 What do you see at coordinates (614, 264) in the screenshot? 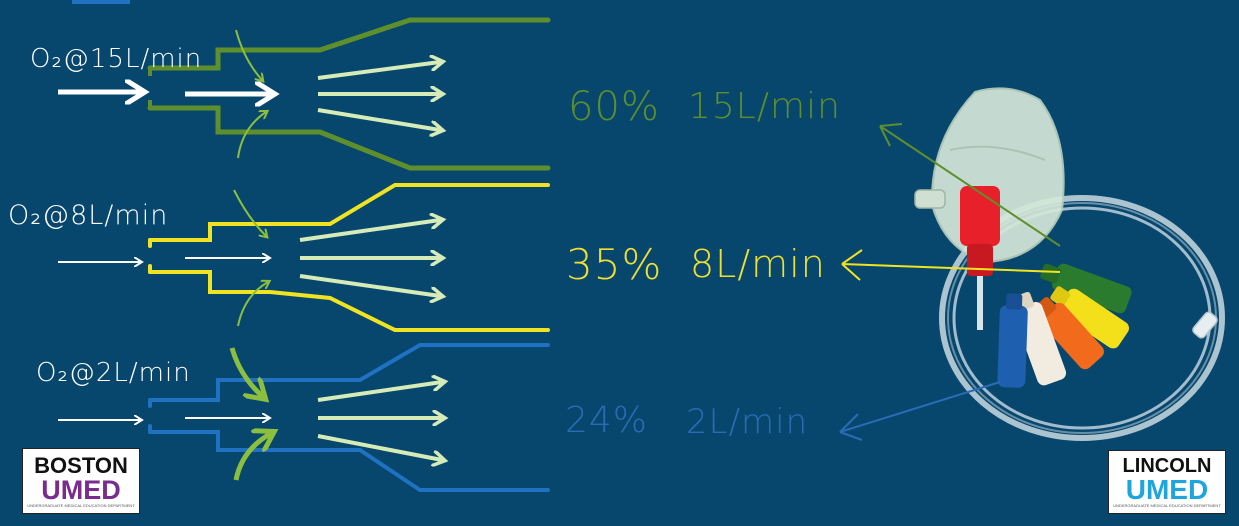
I see `fio2-value-row-2: 35%` at bounding box center [614, 264].